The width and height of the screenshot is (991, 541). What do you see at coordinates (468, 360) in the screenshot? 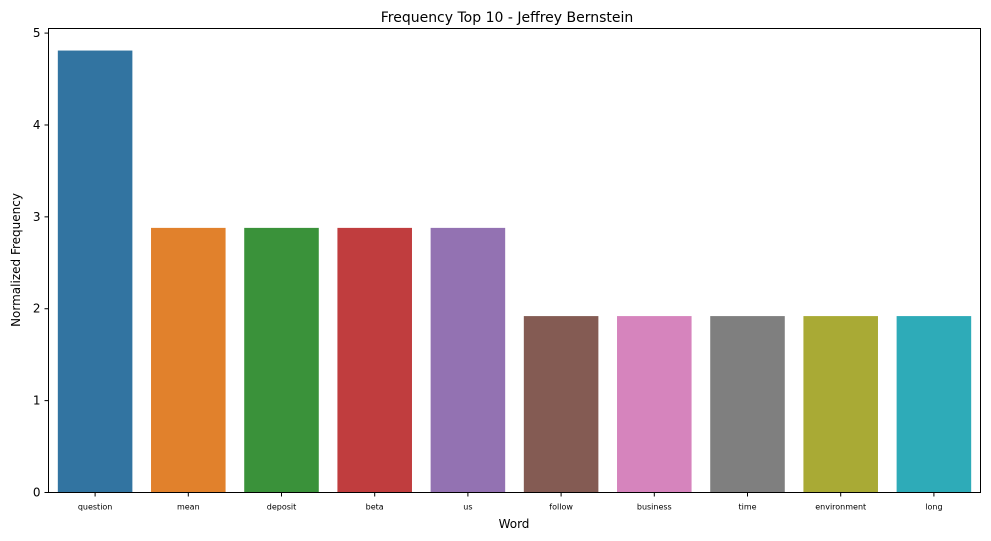
I see `bar-us` at bounding box center [468, 360].